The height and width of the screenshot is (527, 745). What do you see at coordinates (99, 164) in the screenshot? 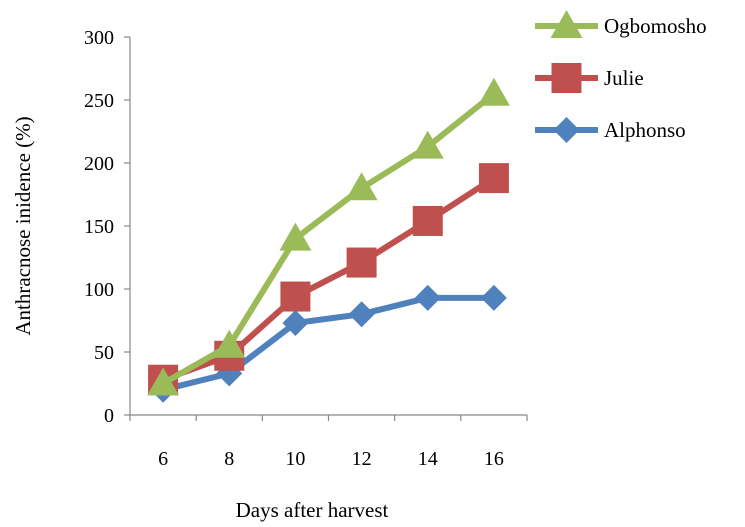
I see `y-tick-label: 200` at bounding box center [99, 164].